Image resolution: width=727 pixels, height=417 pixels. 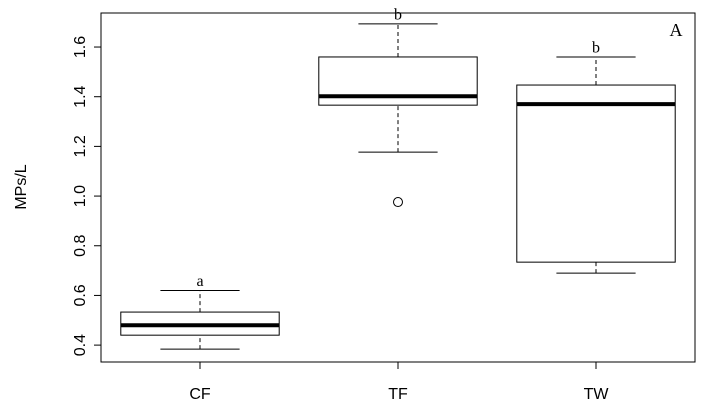 What do you see at coordinates (80, 295) in the screenshot?
I see `y-tick-label: 0.6` at bounding box center [80, 295].